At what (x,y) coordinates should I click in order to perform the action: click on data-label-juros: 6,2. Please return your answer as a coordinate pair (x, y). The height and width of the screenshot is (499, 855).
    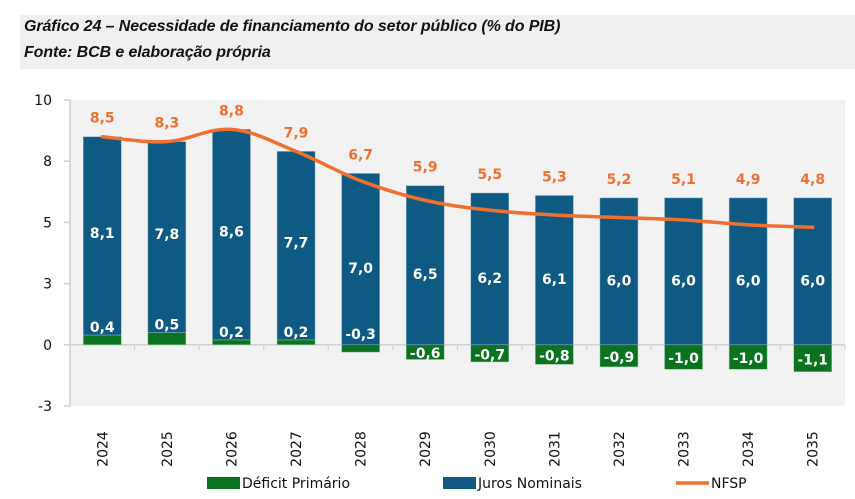
    Looking at the image, I should click on (489, 279).